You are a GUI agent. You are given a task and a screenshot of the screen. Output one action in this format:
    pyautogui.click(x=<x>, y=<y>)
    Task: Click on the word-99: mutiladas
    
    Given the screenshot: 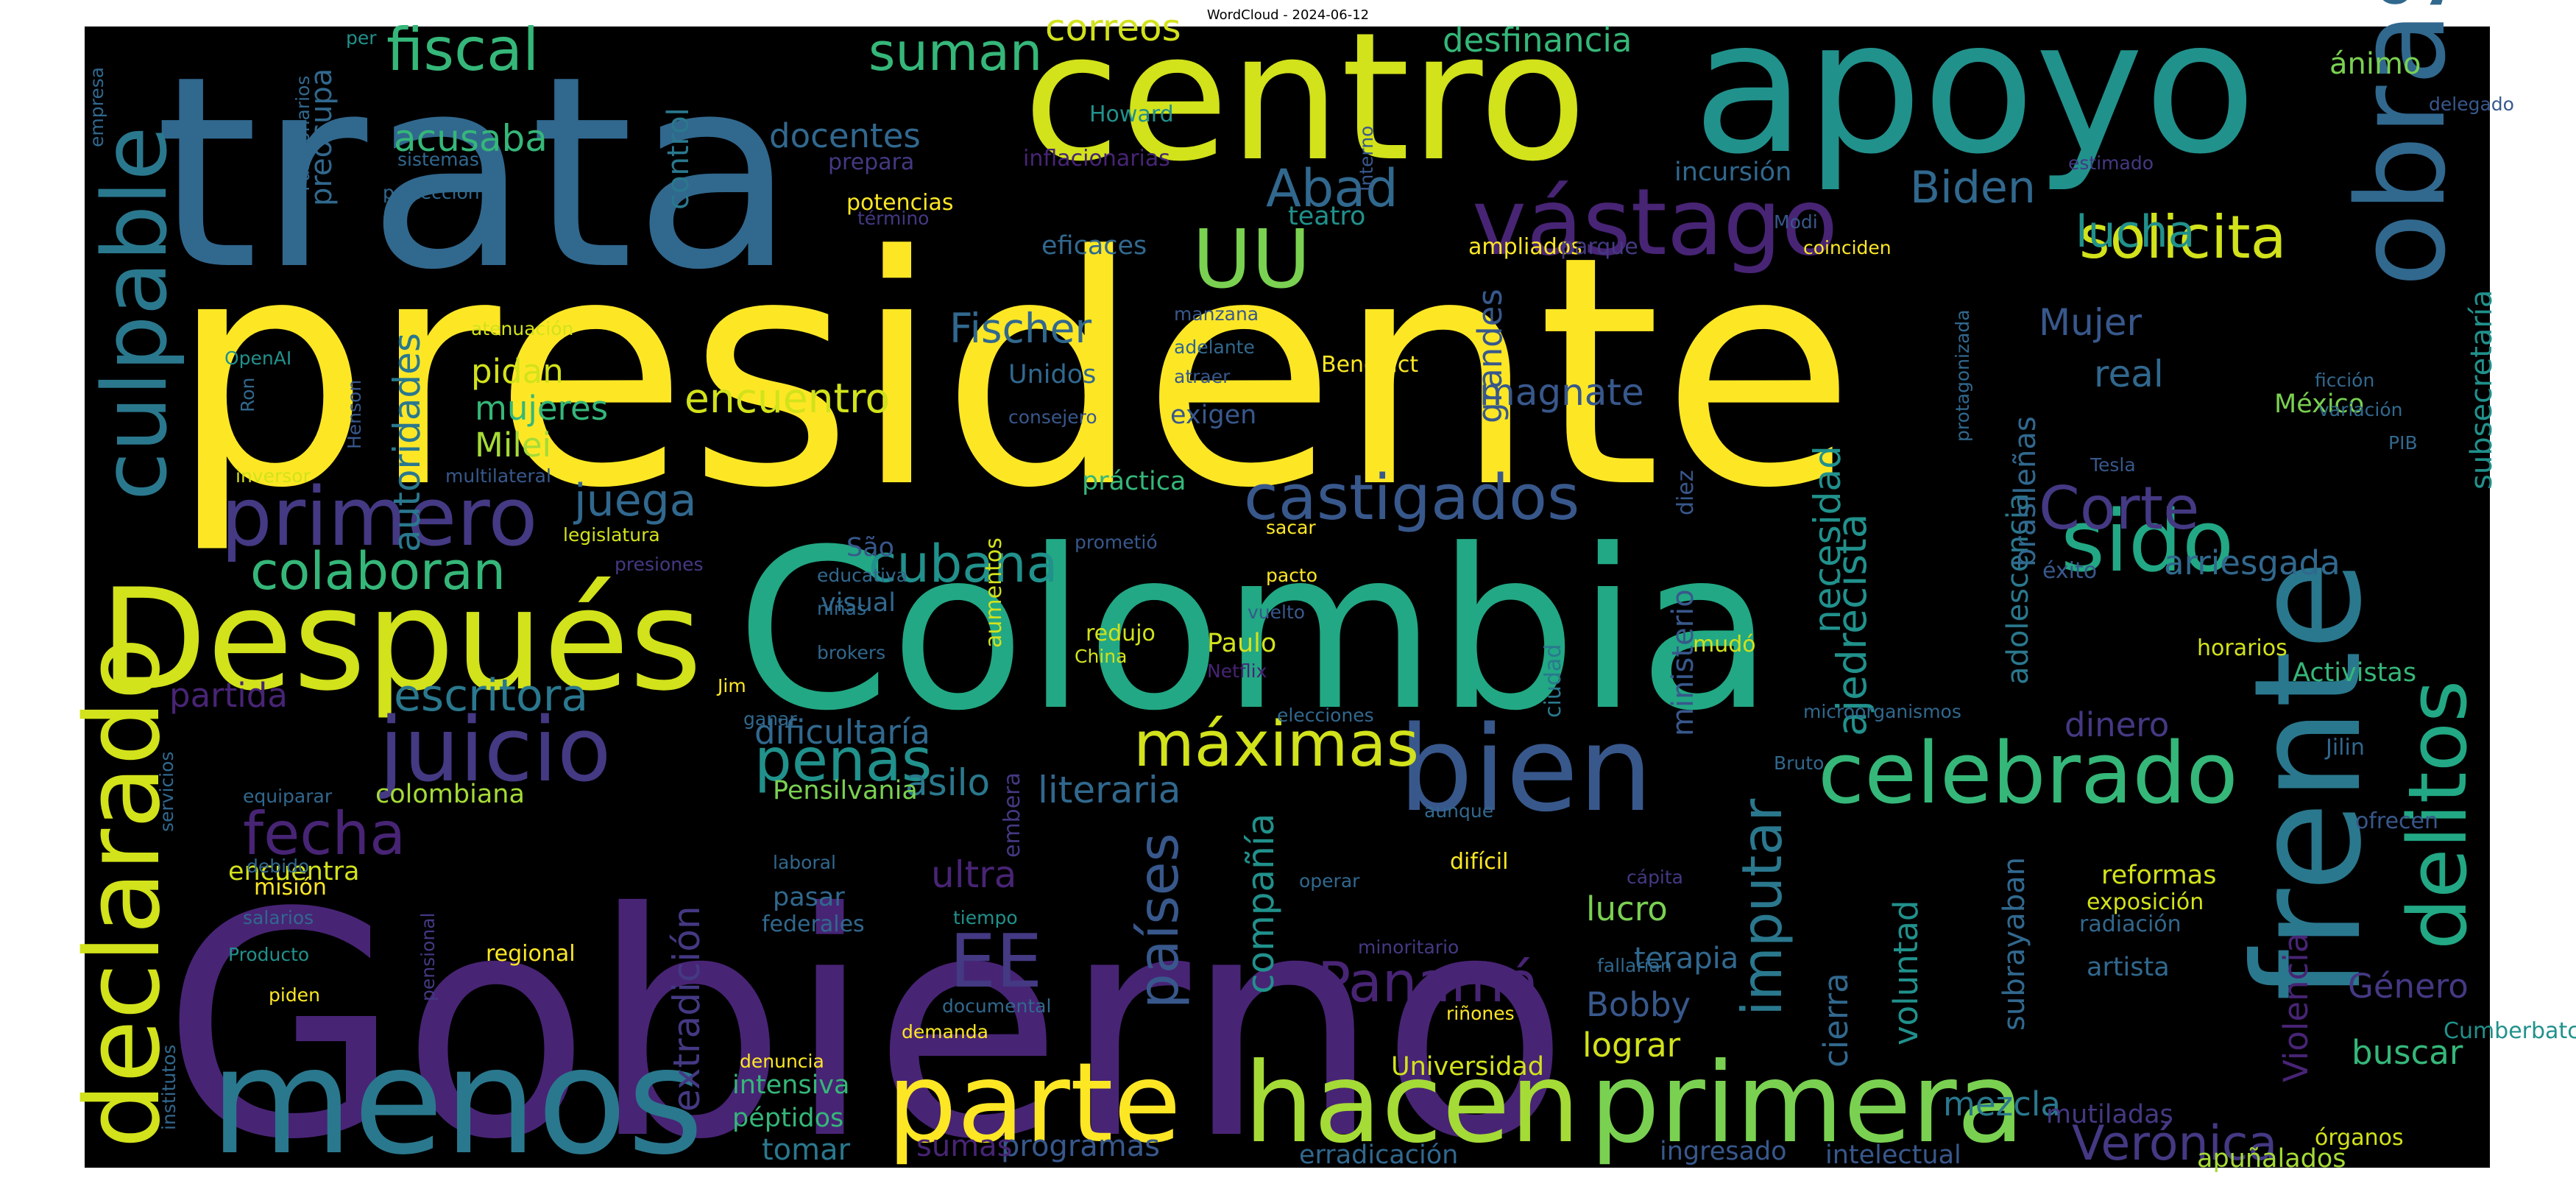 What is the action you would take?
    pyautogui.click(x=2109, y=1114)
    